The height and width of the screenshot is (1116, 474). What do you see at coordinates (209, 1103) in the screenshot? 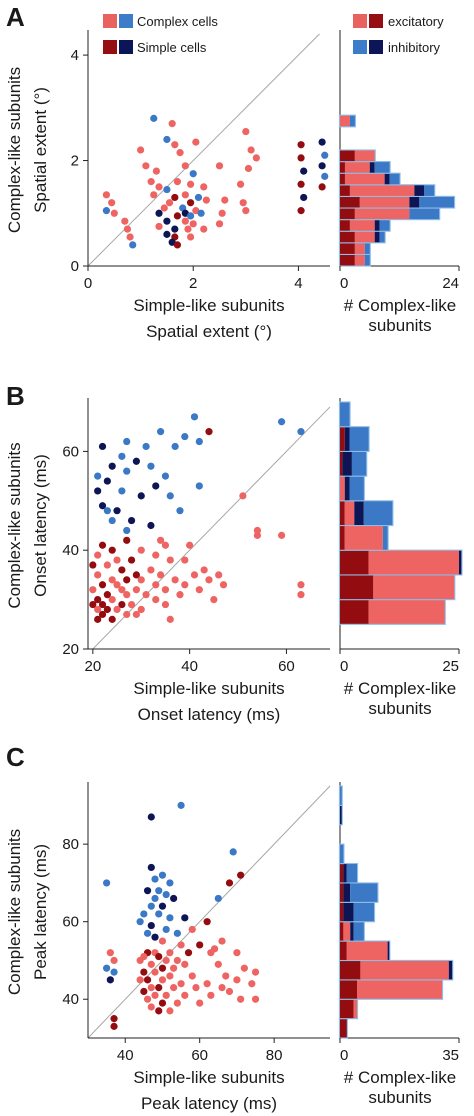
I see `x-axis-title-line2: Peak latency (ms)` at bounding box center [209, 1103].